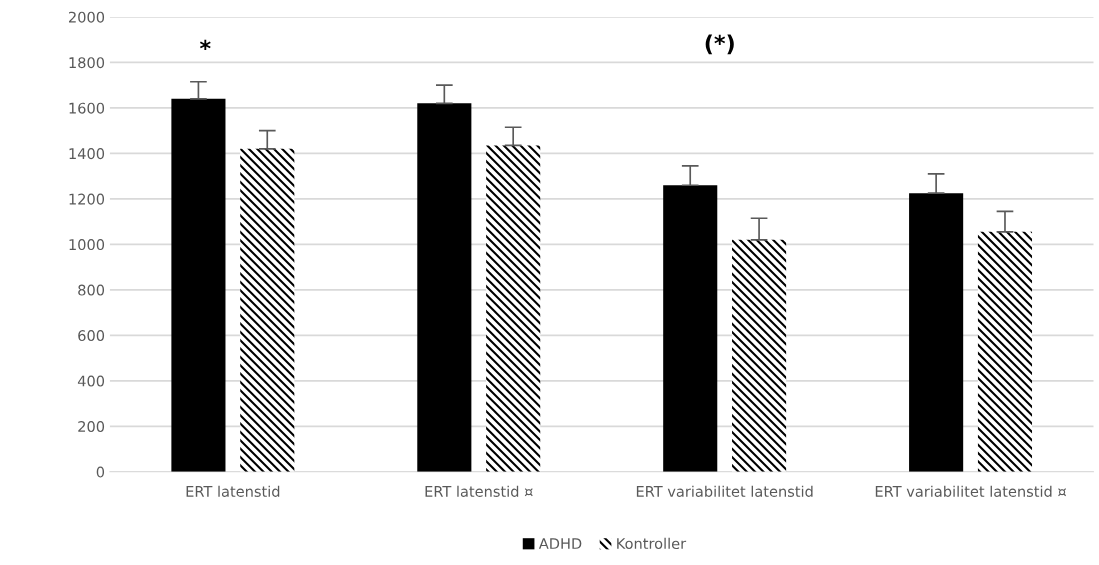  Describe the element at coordinates (100, 472) in the screenshot. I see `y-tick-label: 0` at that location.